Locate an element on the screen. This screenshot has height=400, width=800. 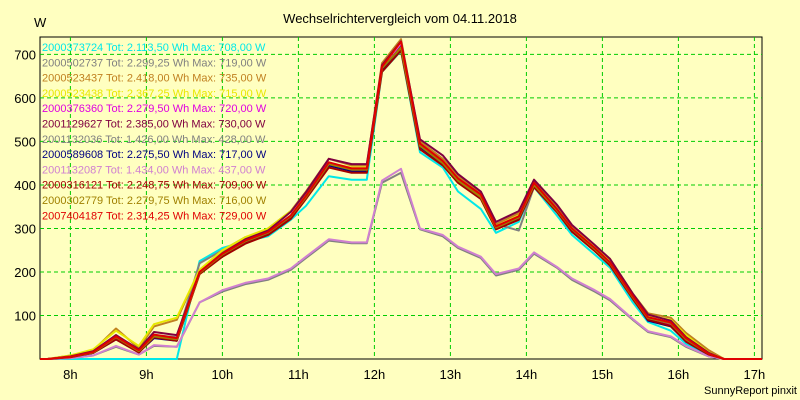
y-tick-label: 500 is located at coordinates (25, 141).